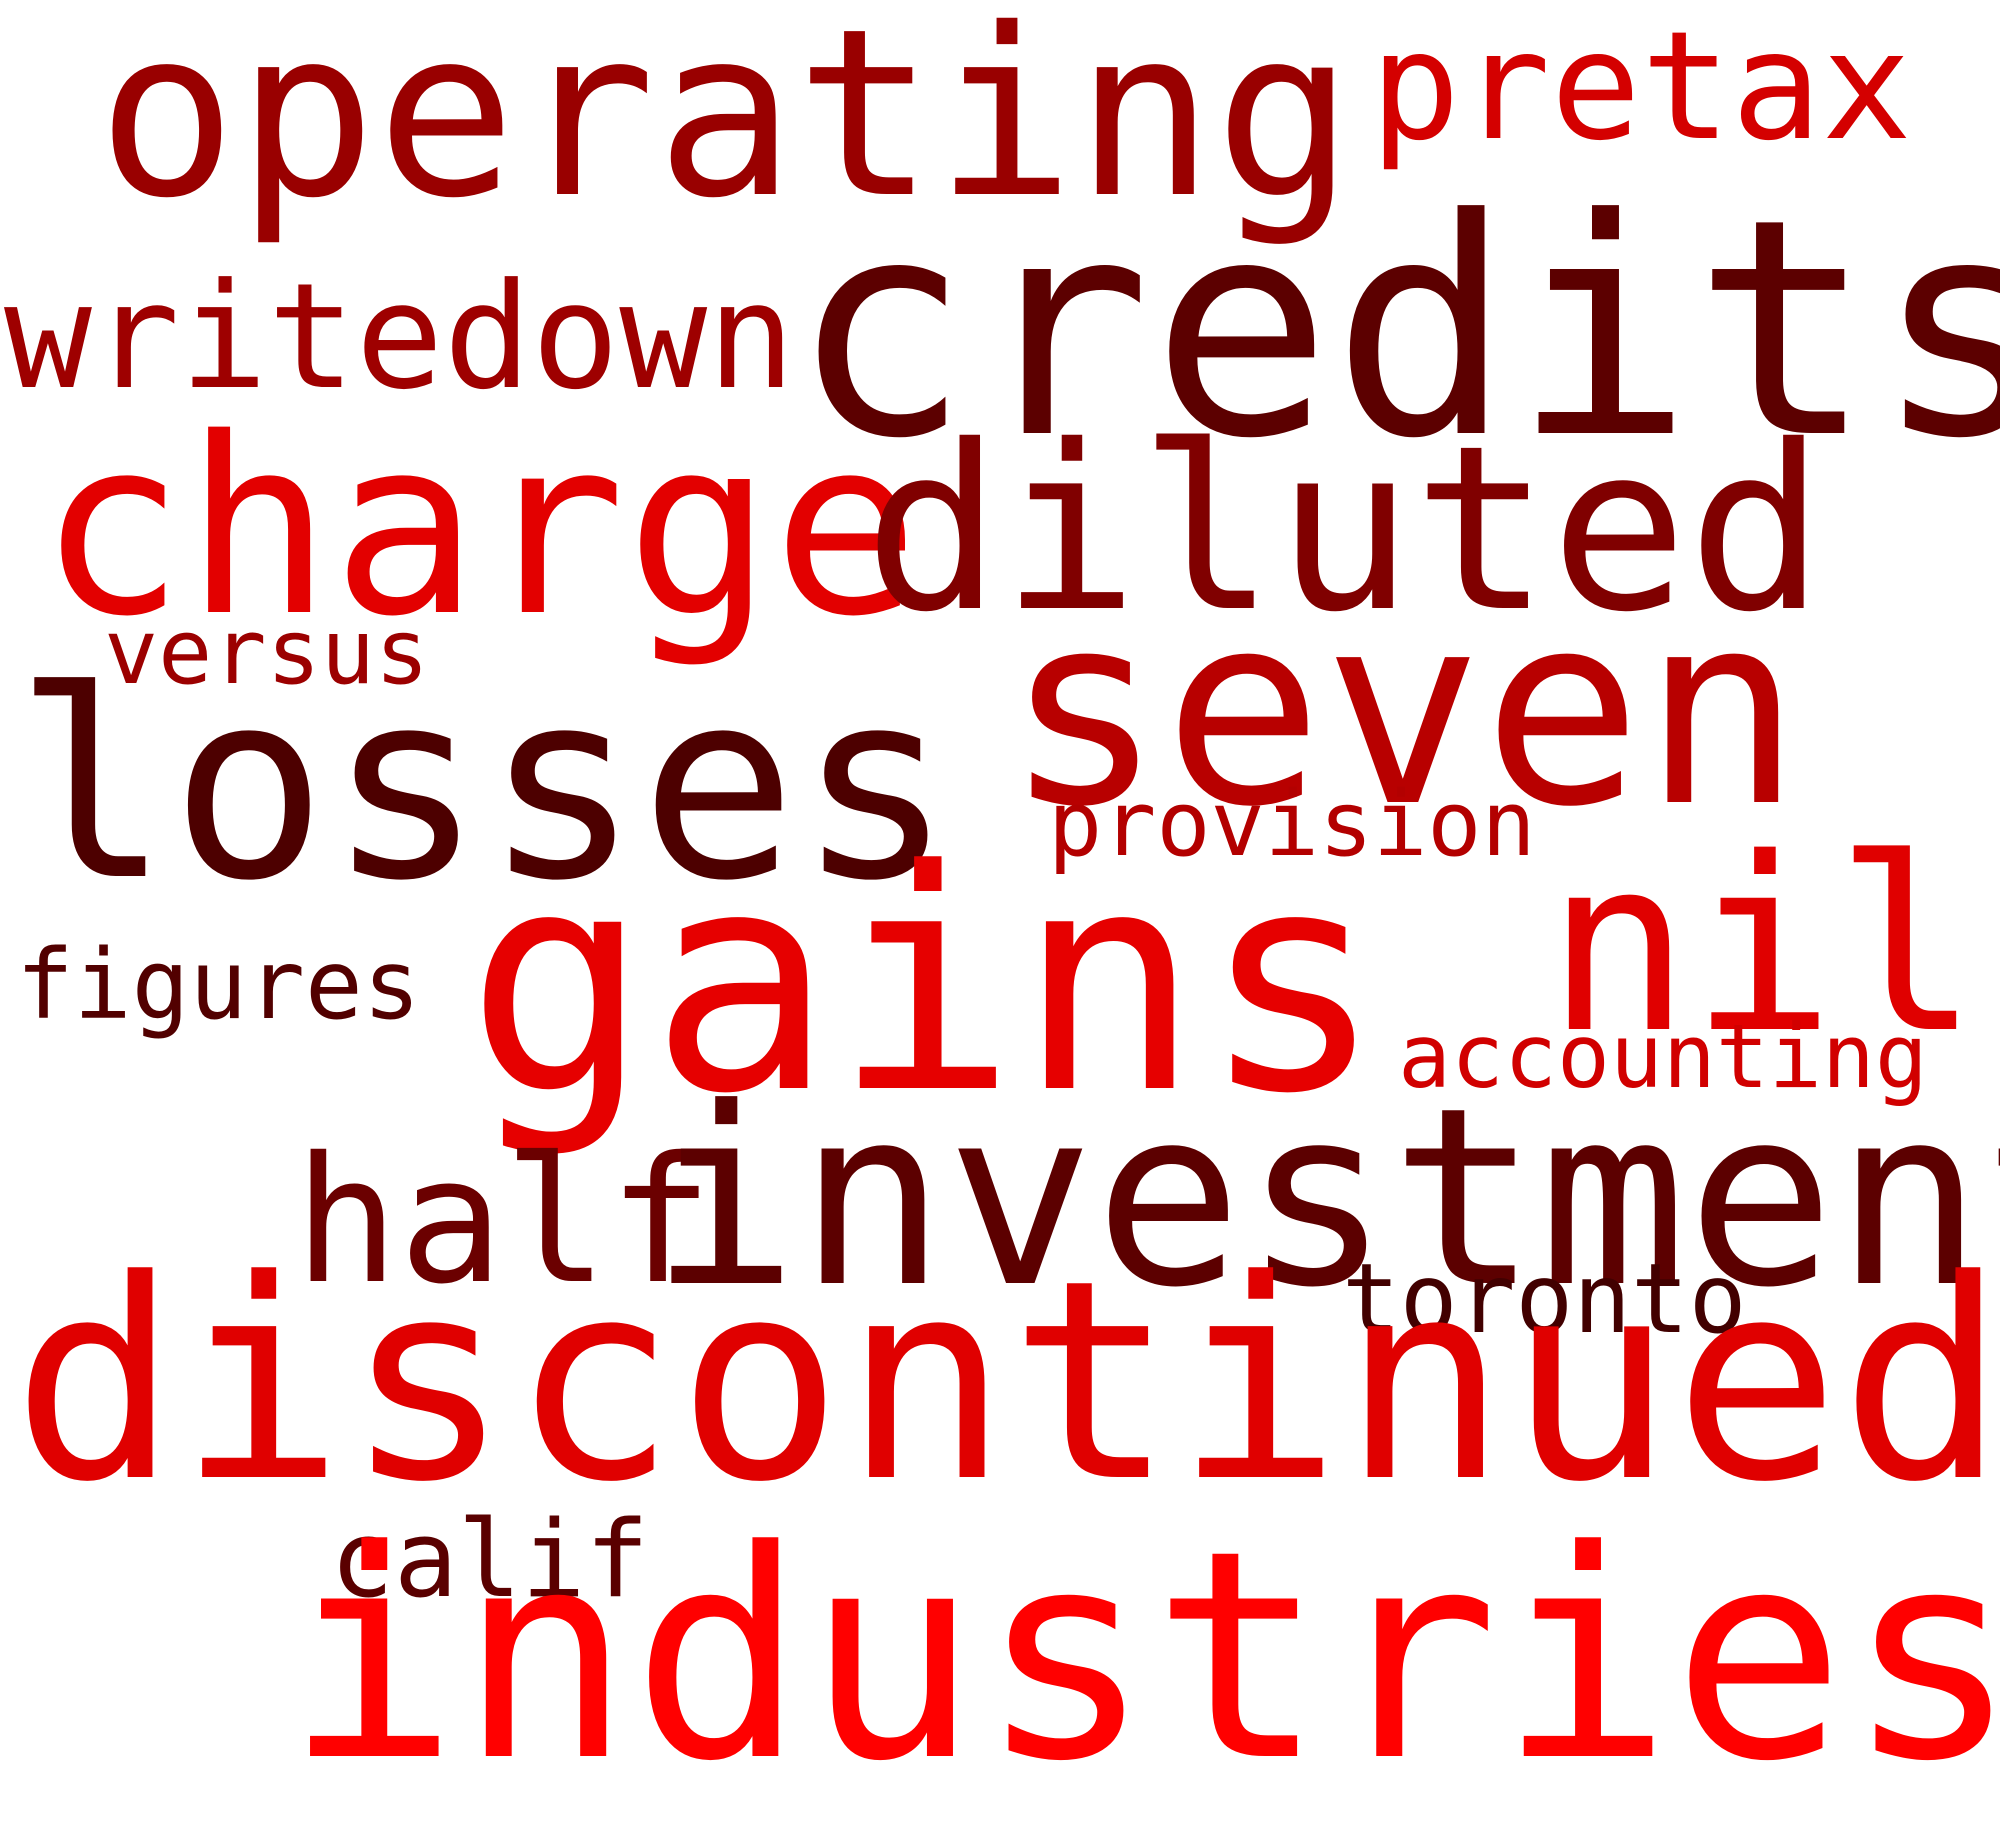 The height and width of the screenshot is (1824, 2000). Describe the element at coordinates (490, 1559) in the screenshot. I see `word-calif: calif` at that location.